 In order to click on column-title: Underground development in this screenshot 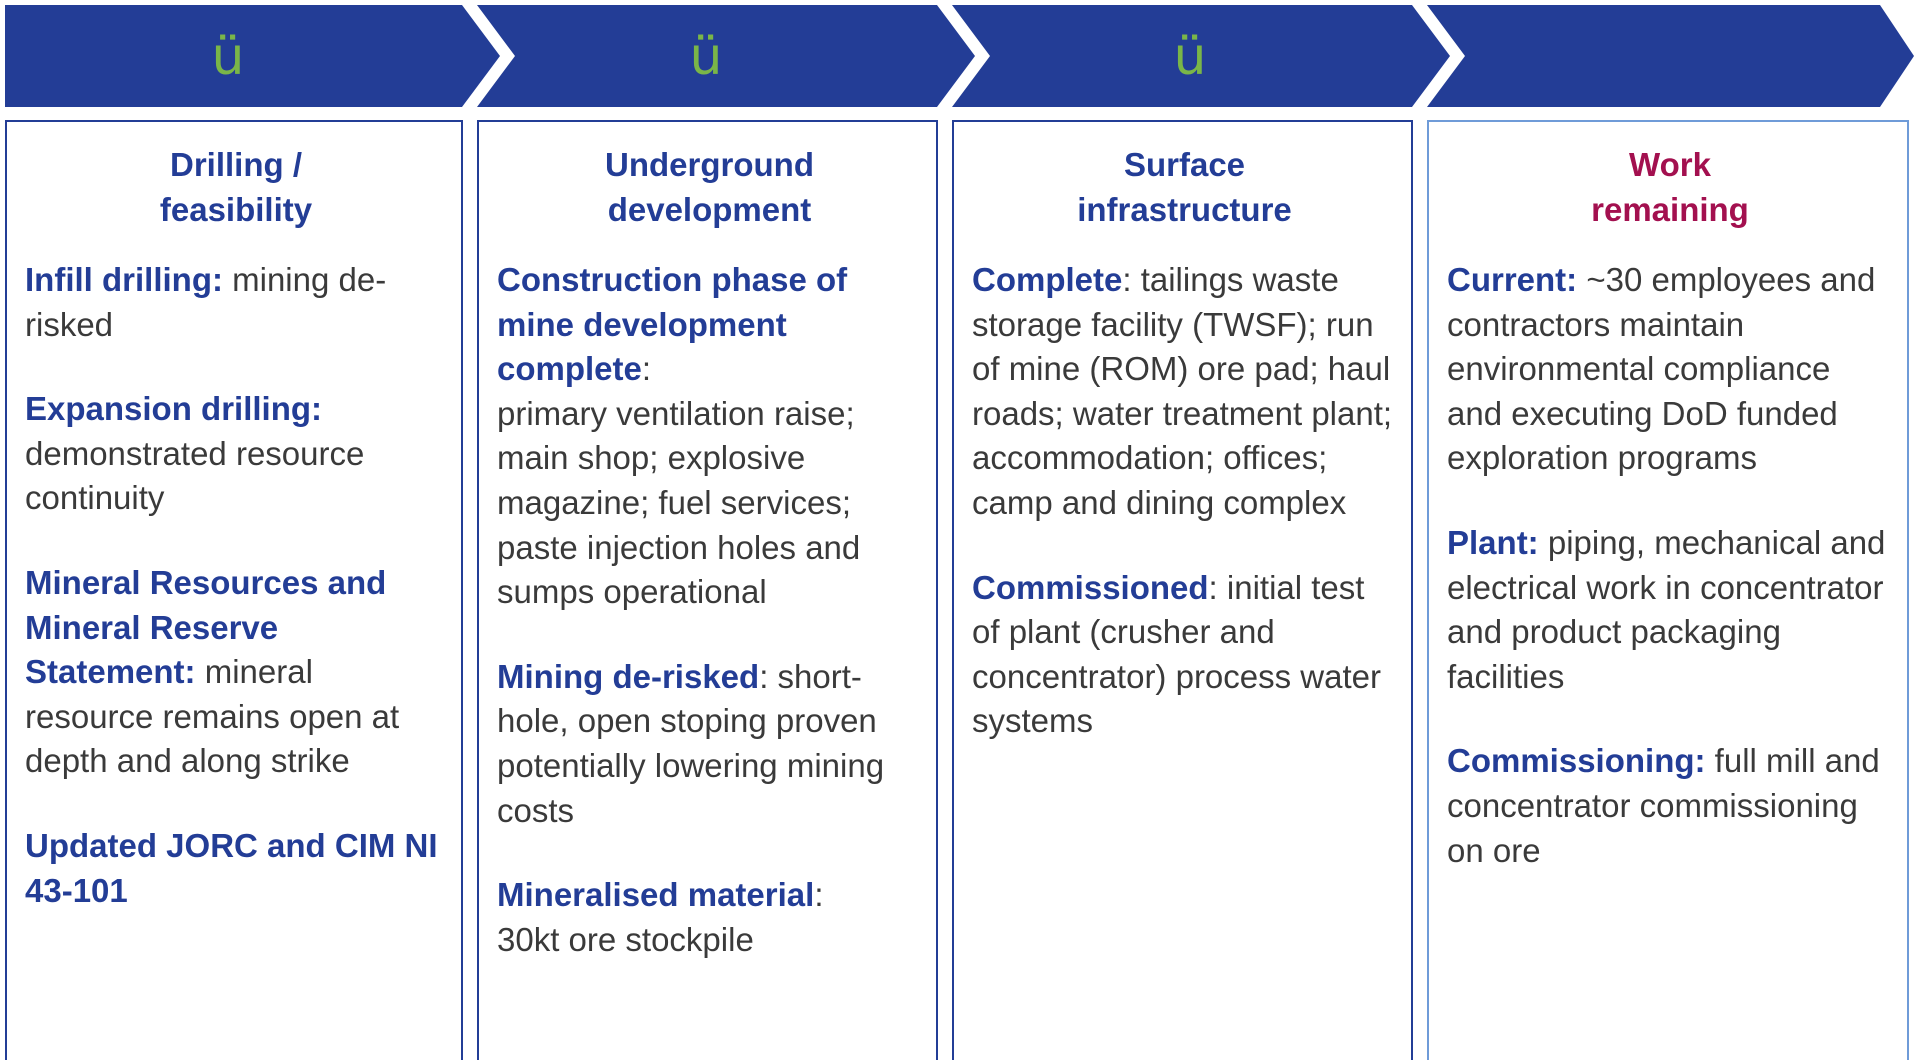, I will do `click(709, 187)`.